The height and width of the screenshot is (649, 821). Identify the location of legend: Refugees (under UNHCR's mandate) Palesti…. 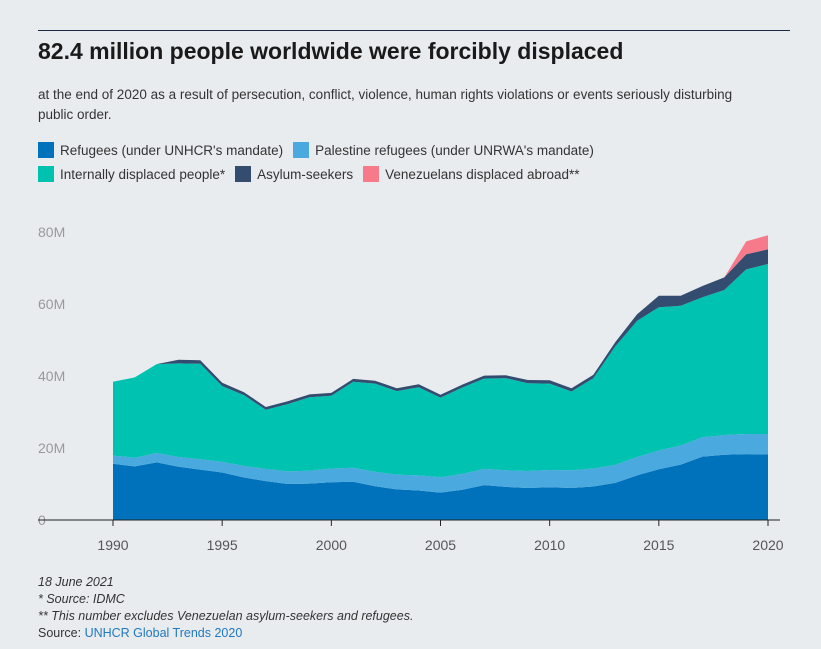
(418, 162).